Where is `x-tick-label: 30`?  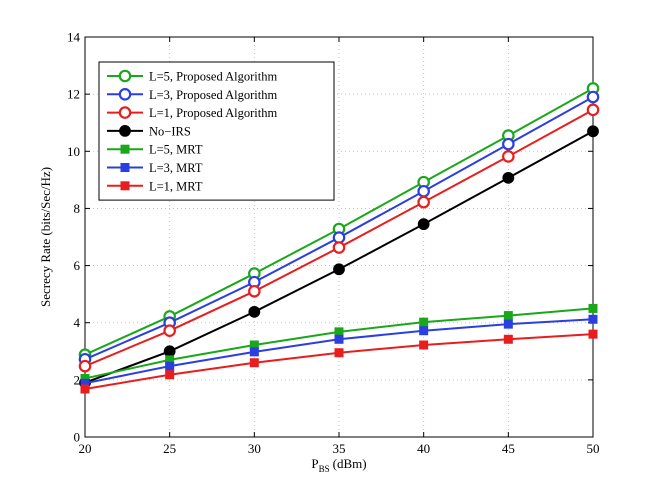 x-tick-label: 30 is located at coordinates (254, 448).